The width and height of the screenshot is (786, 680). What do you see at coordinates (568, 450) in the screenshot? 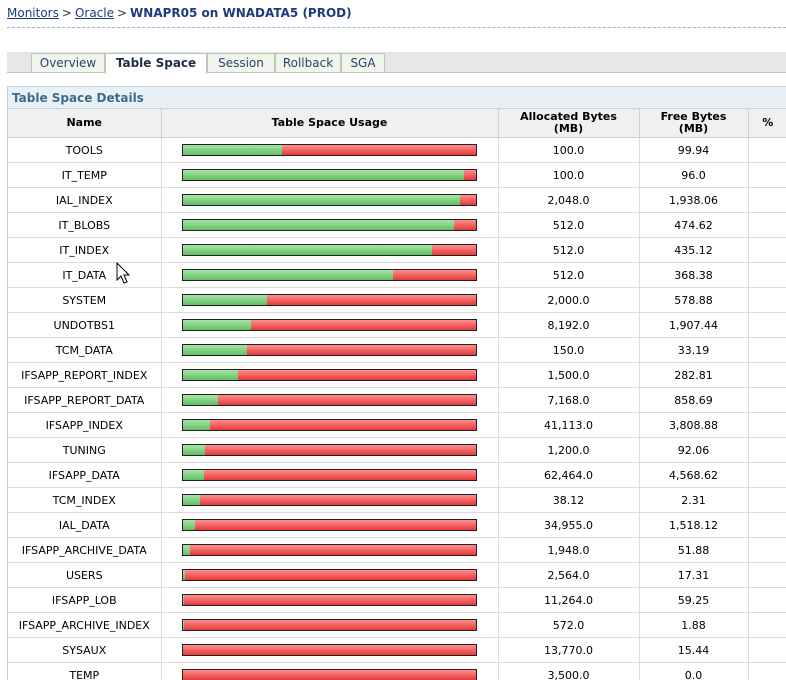
I see `allocated-bytes: 1,200.0` at bounding box center [568, 450].